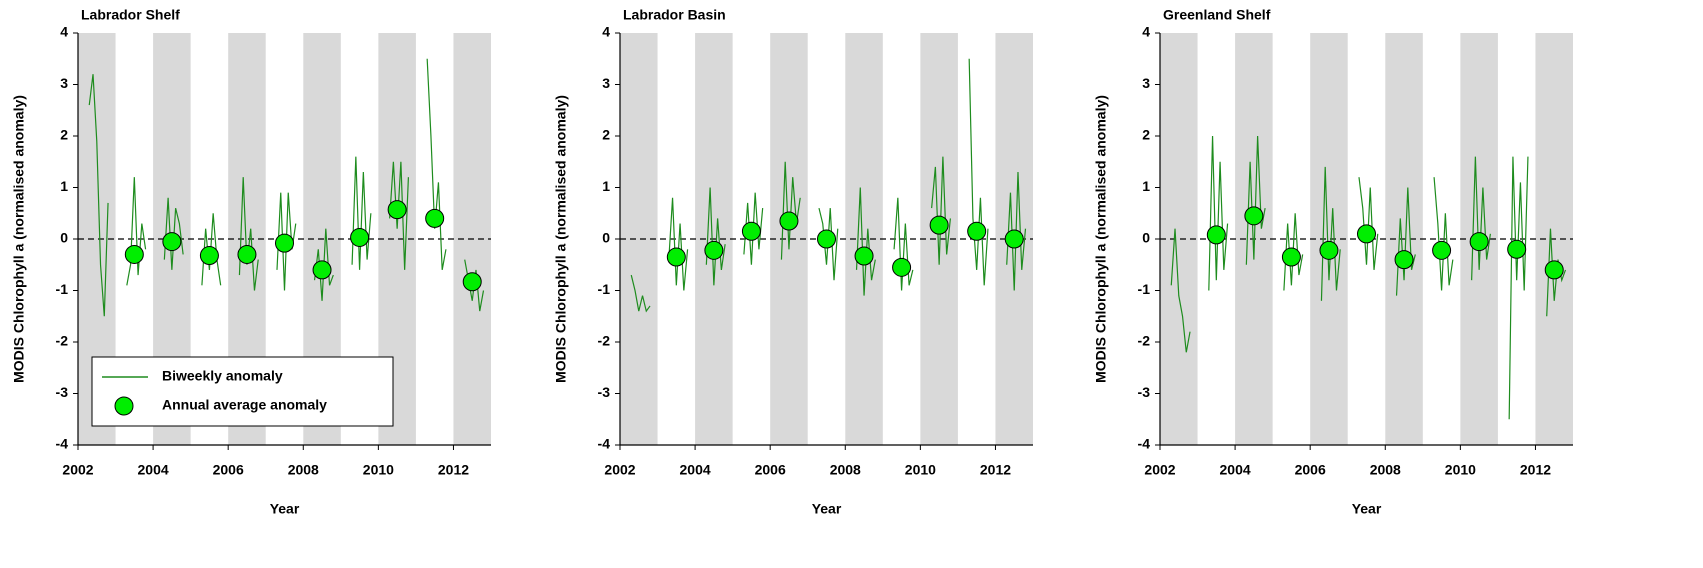 The width and height of the screenshot is (1703, 568). Describe the element at coordinates (244, 405) in the screenshot. I see `legend-label: Annual average anomaly` at that location.